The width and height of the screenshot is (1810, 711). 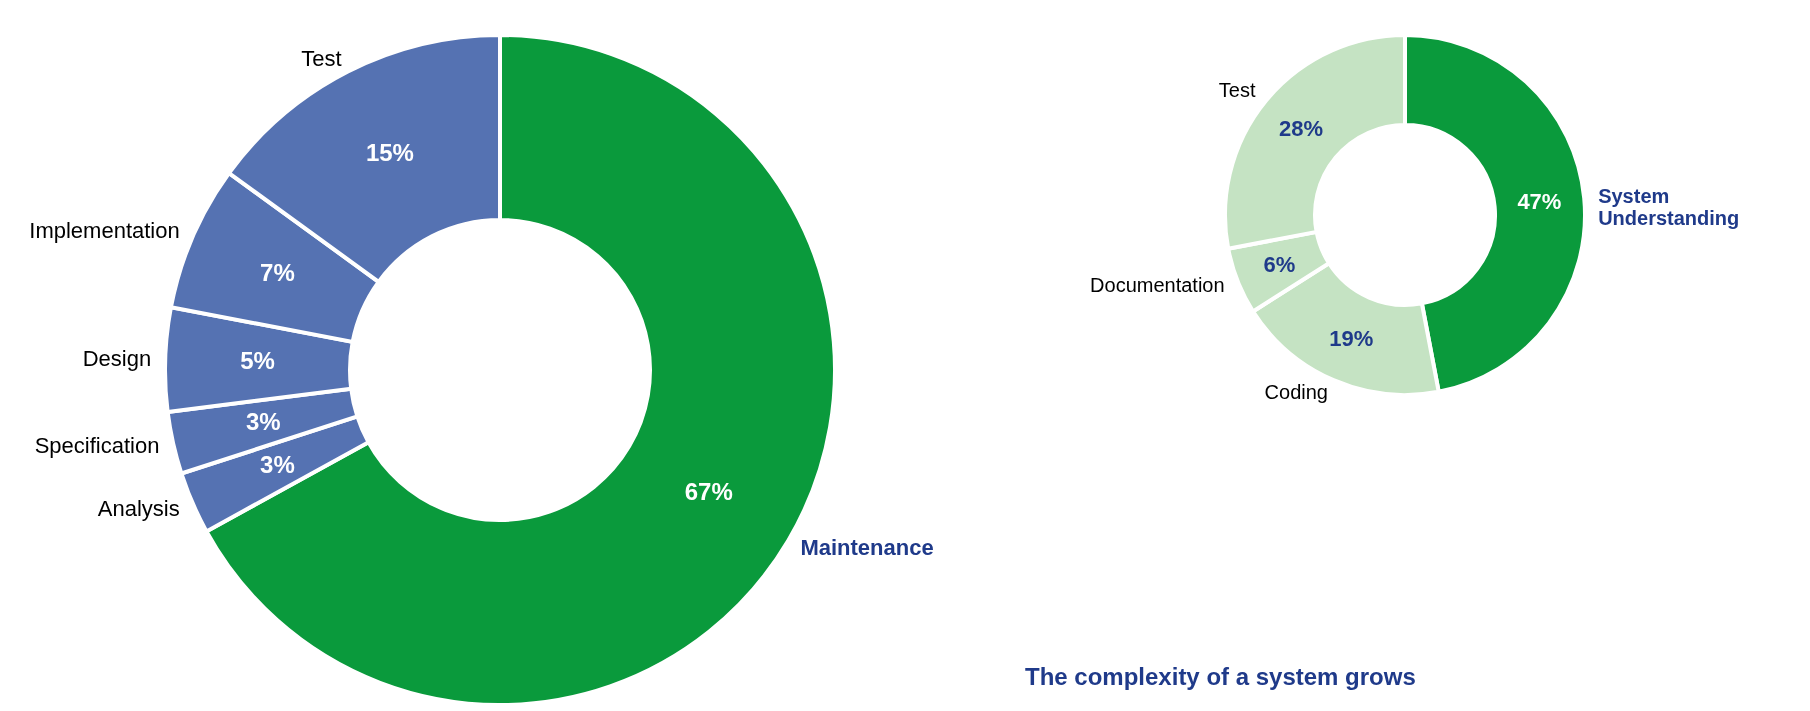 What do you see at coordinates (1220, 676) in the screenshot?
I see `text: The complexity of a system grows` at bounding box center [1220, 676].